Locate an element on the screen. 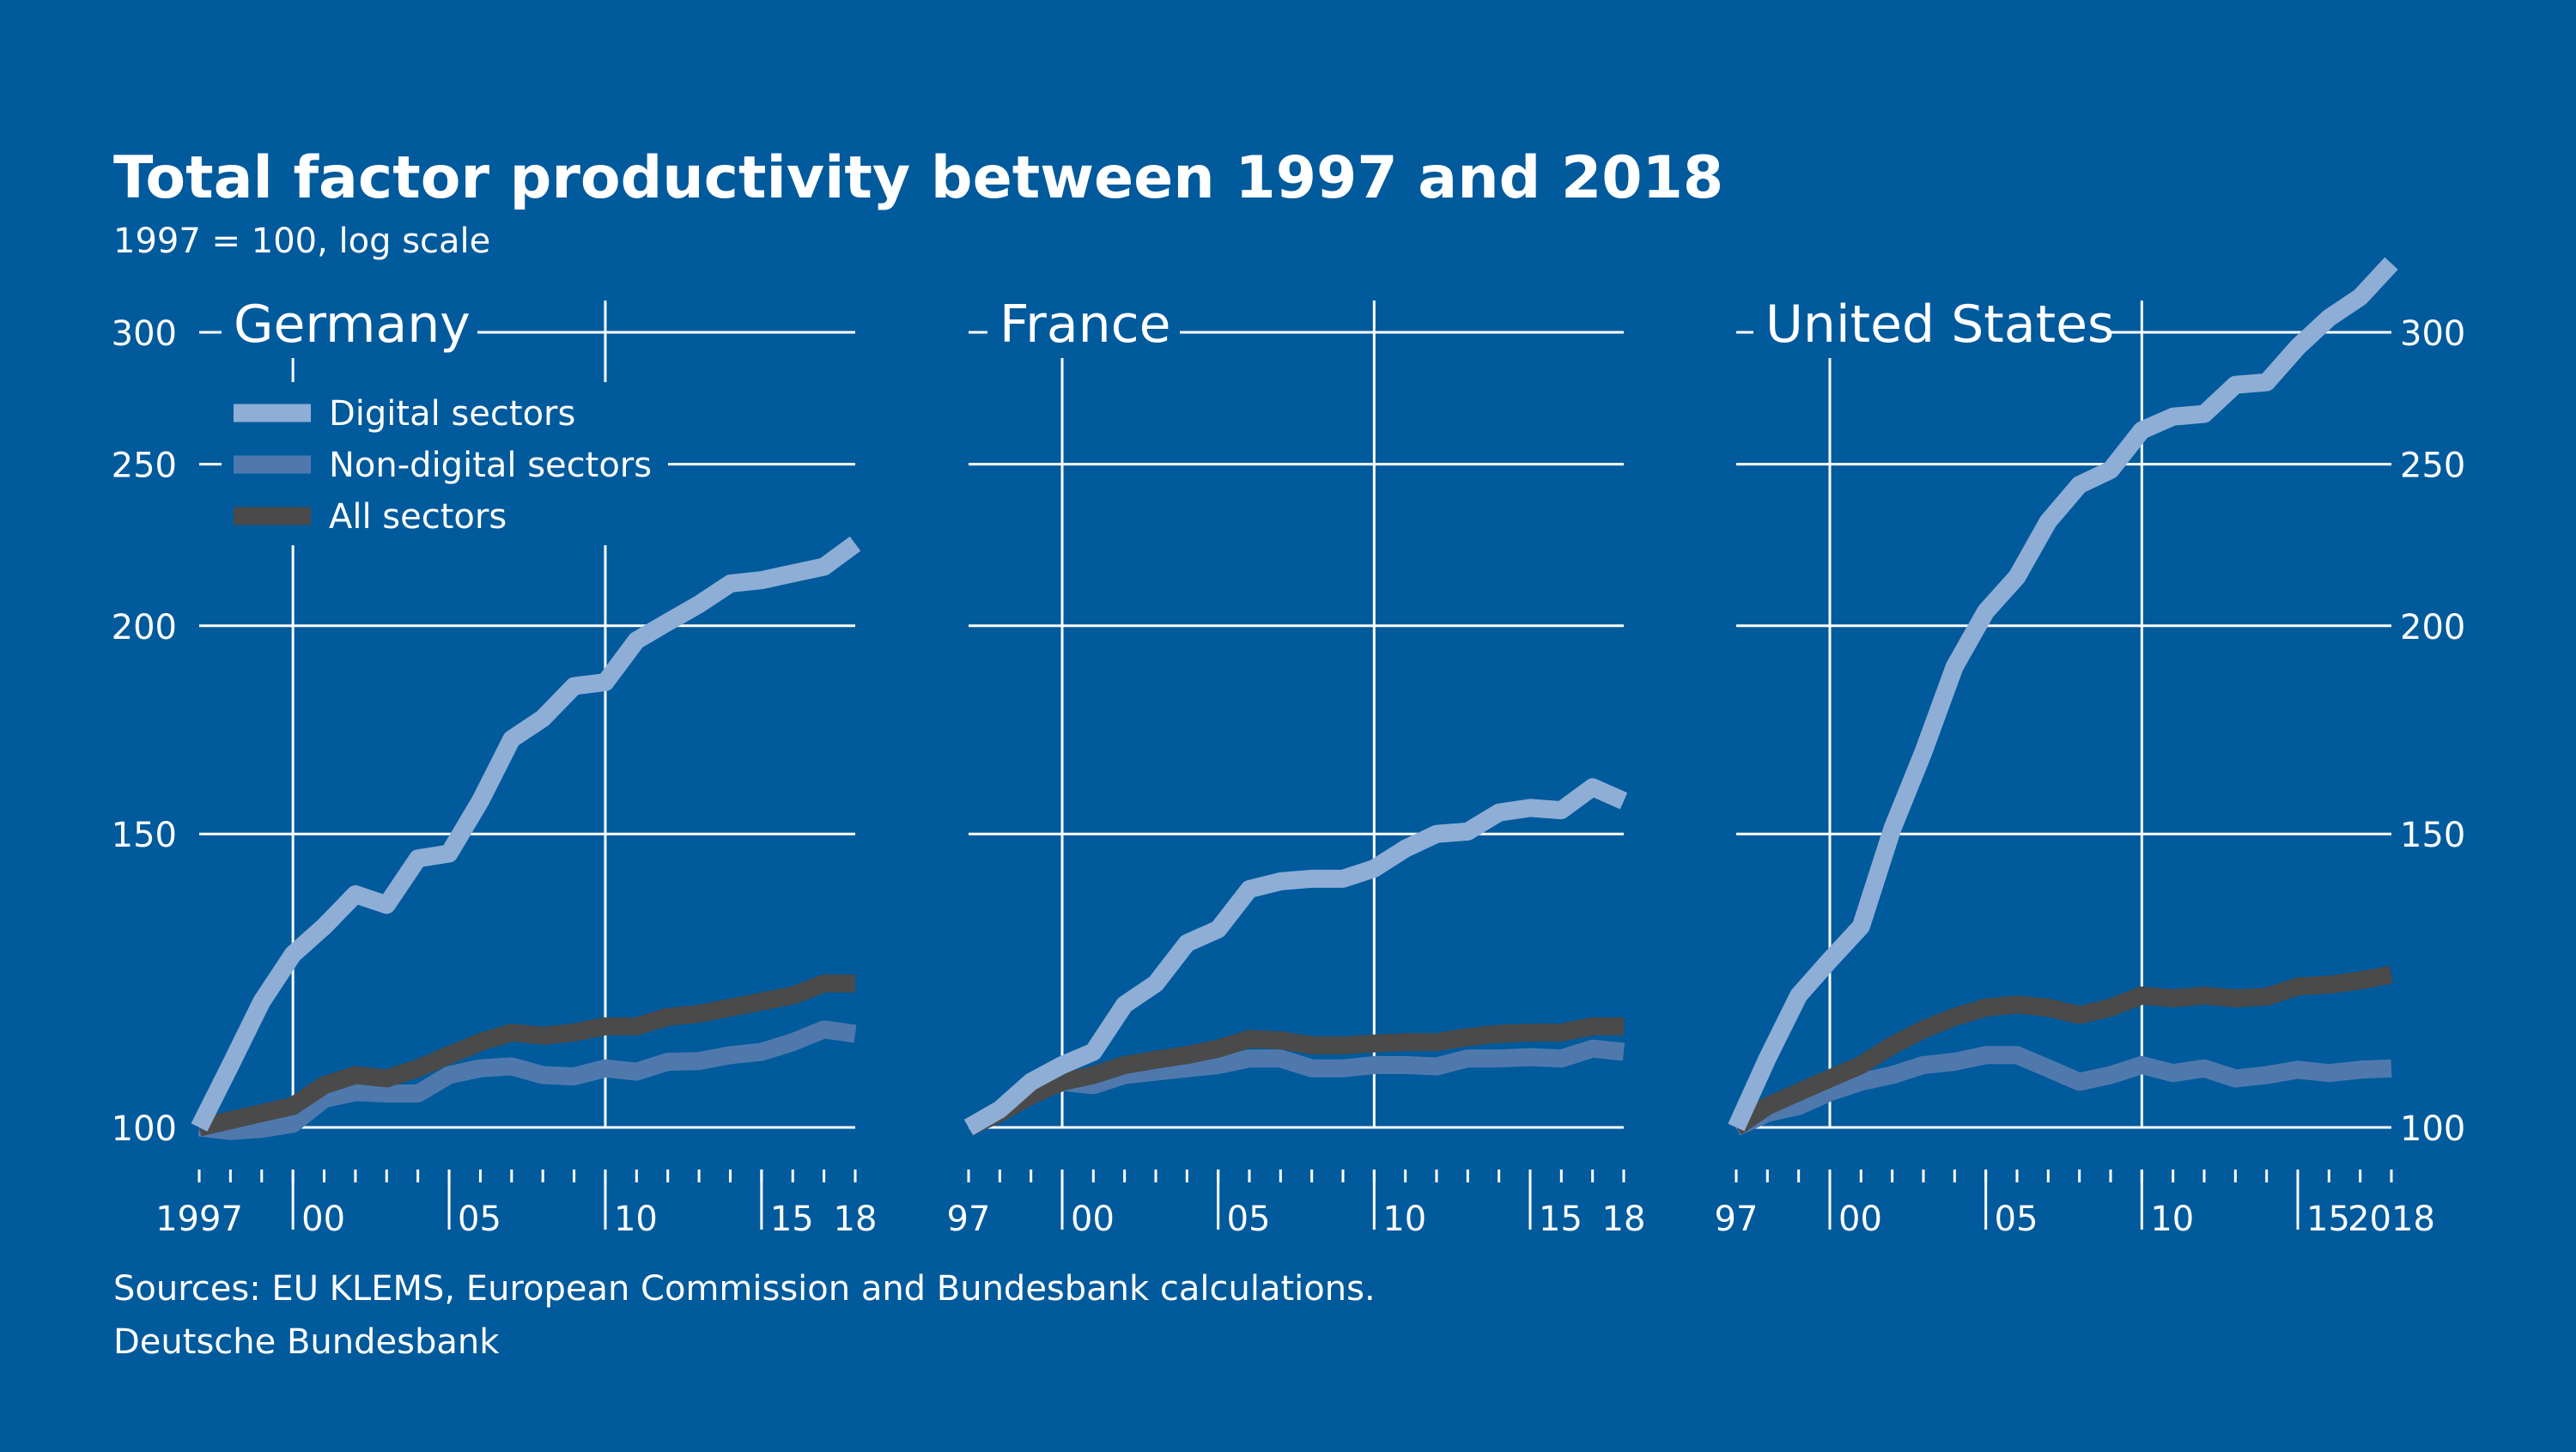 This screenshot has height=1452, width=2576. y-label-left-150: 150 is located at coordinates (144, 835).